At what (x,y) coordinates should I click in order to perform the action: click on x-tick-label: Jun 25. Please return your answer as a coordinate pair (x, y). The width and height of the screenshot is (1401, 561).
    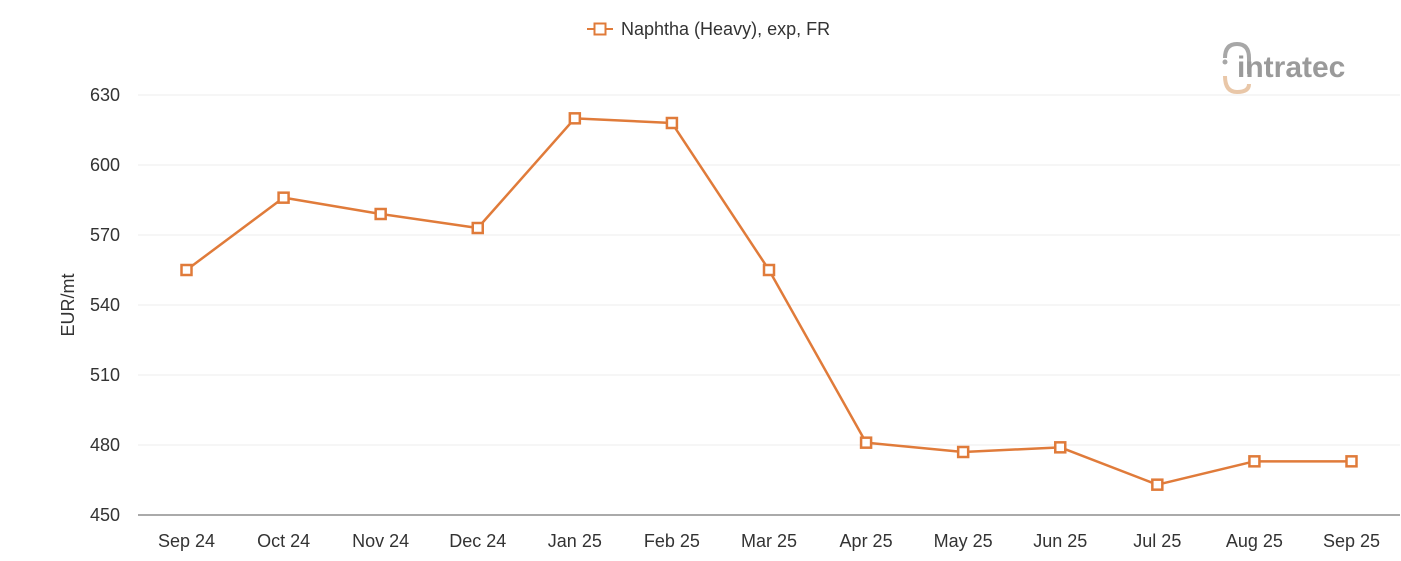
    Looking at the image, I should click on (1060, 541).